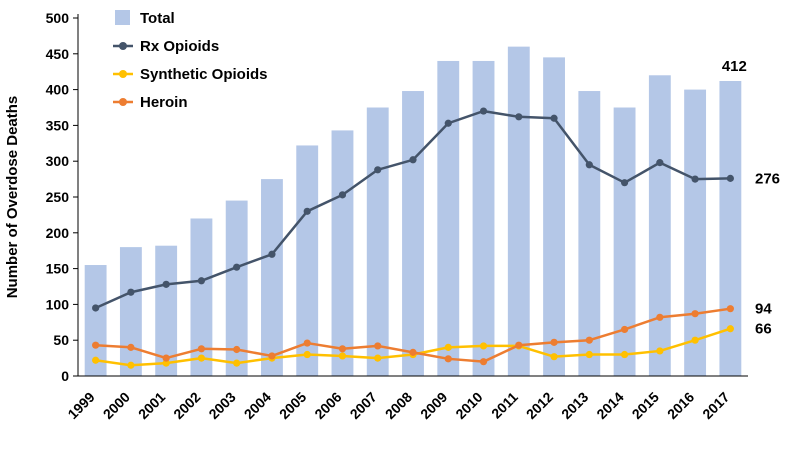 Image resolution: width=800 pixels, height=455 pixels. Describe the element at coordinates (123, 74) in the screenshot. I see `legend-marker-synthetic-opioids` at that location.